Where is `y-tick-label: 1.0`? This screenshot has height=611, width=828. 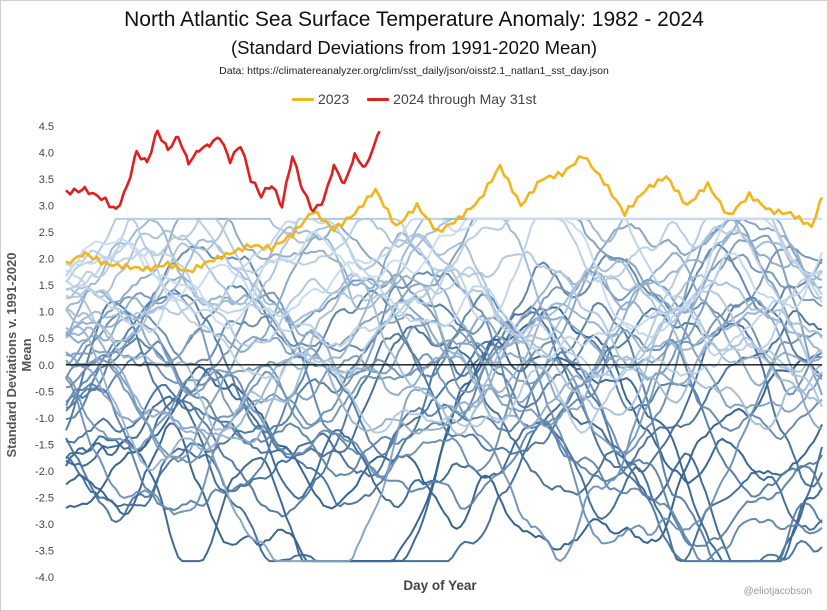
y-tick-label: 1.0 is located at coordinates (46, 313).